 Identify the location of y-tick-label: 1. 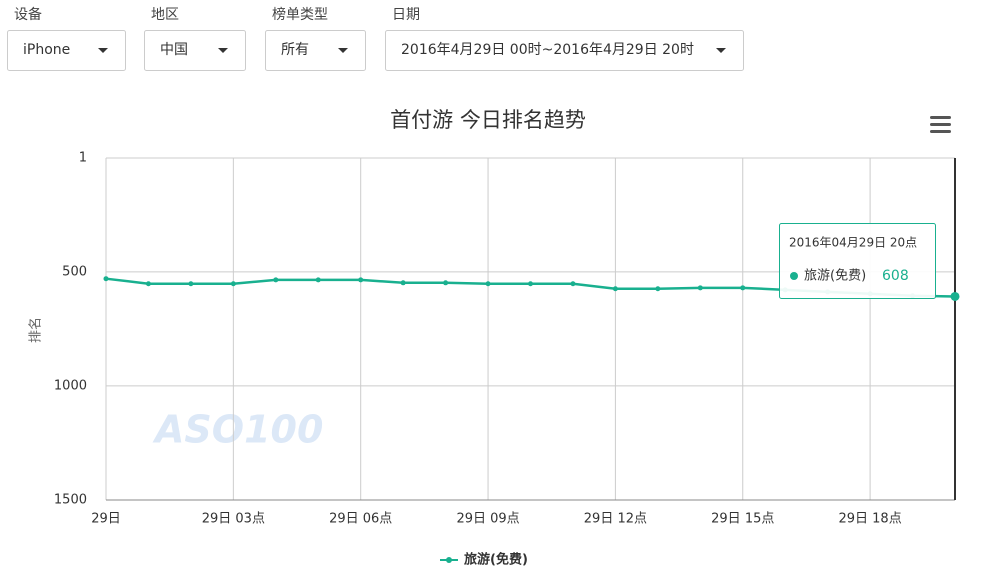
(83, 158).